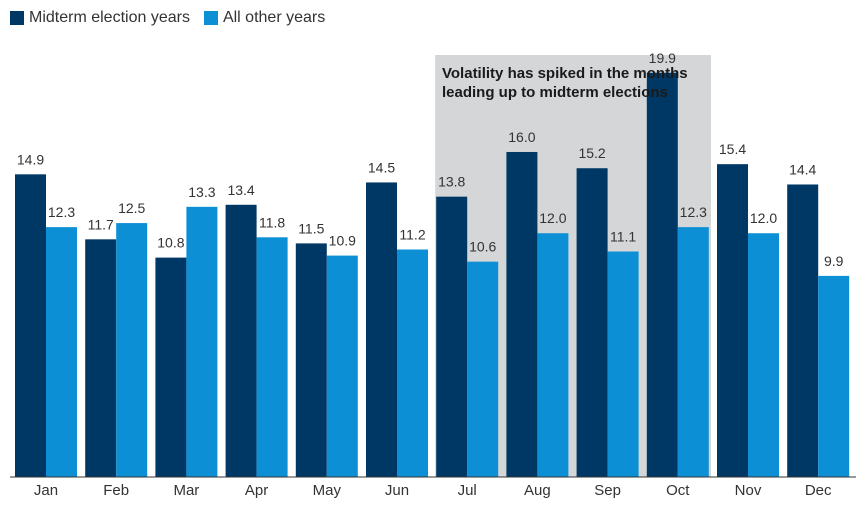 This screenshot has height=518, width=865. What do you see at coordinates (201, 192) in the screenshot?
I see `data-label-other-mar: 13.3` at bounding box center [201, 192].